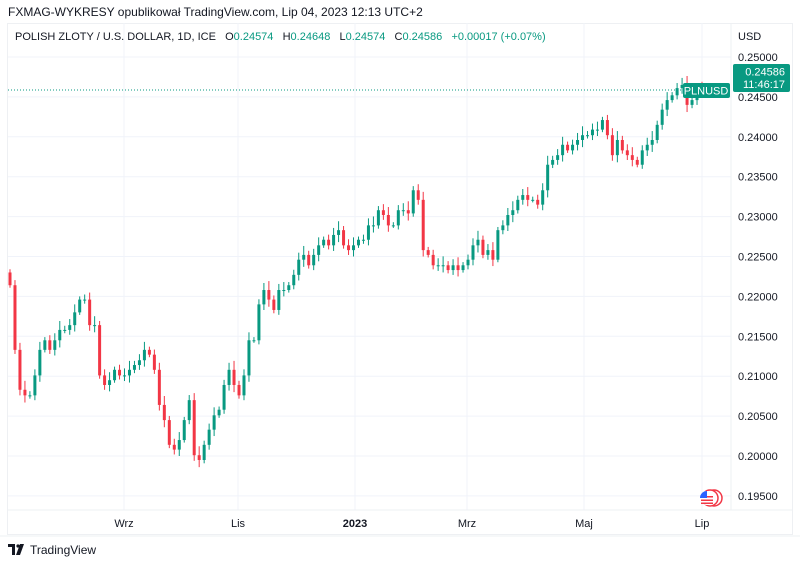 The width and height of the screenshot is (800, 565). What do you see at coordinates (52, 550) in the screenshot?
I see `tradingview-logo: TradingView` at bounding box center [52, 550].